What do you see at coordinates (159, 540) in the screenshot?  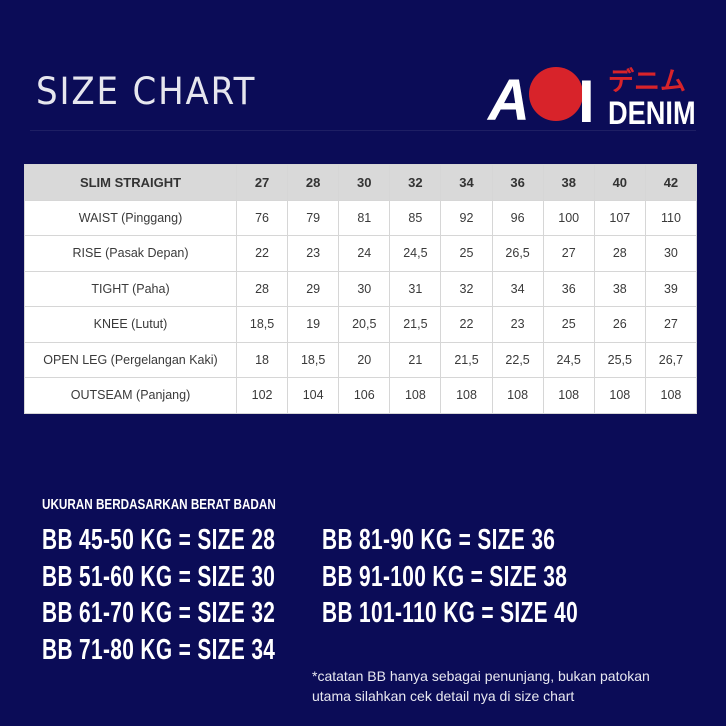 I see `weight-size-rule: BB 45-50 KG = SIZE 28` at bounding box center [159, 540].